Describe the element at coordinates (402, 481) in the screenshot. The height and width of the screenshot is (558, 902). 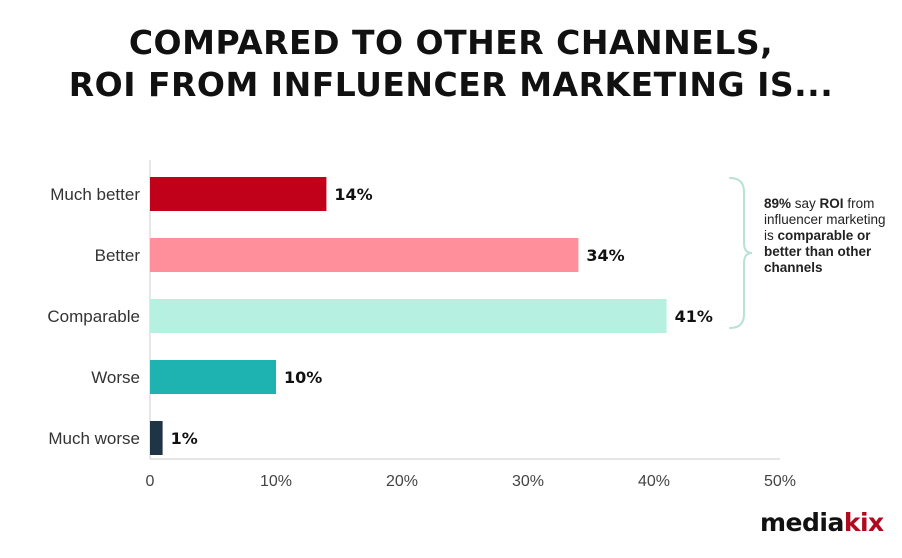
I see `x-tick-label-2: 20%` at that location.